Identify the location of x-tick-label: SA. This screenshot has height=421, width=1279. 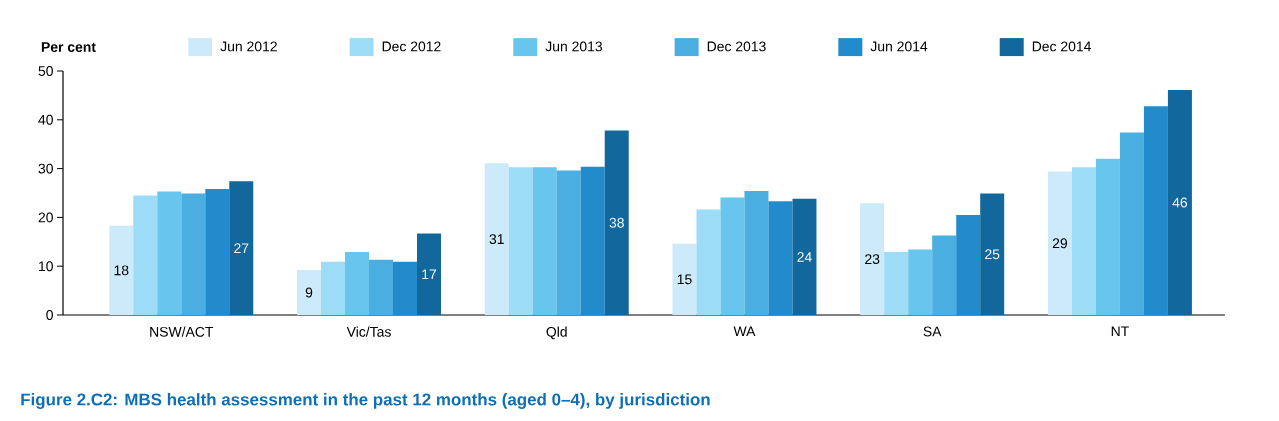
(932, 331).